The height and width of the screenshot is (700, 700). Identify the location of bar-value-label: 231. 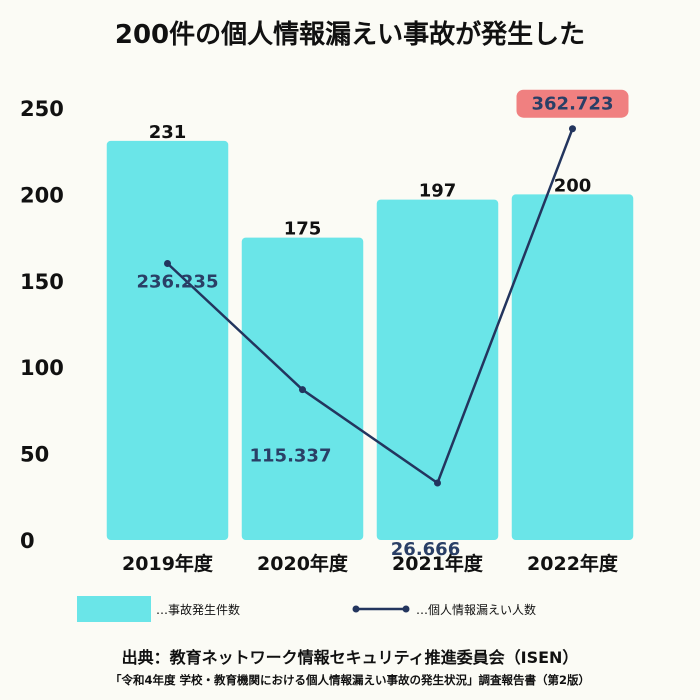
(168, 132).